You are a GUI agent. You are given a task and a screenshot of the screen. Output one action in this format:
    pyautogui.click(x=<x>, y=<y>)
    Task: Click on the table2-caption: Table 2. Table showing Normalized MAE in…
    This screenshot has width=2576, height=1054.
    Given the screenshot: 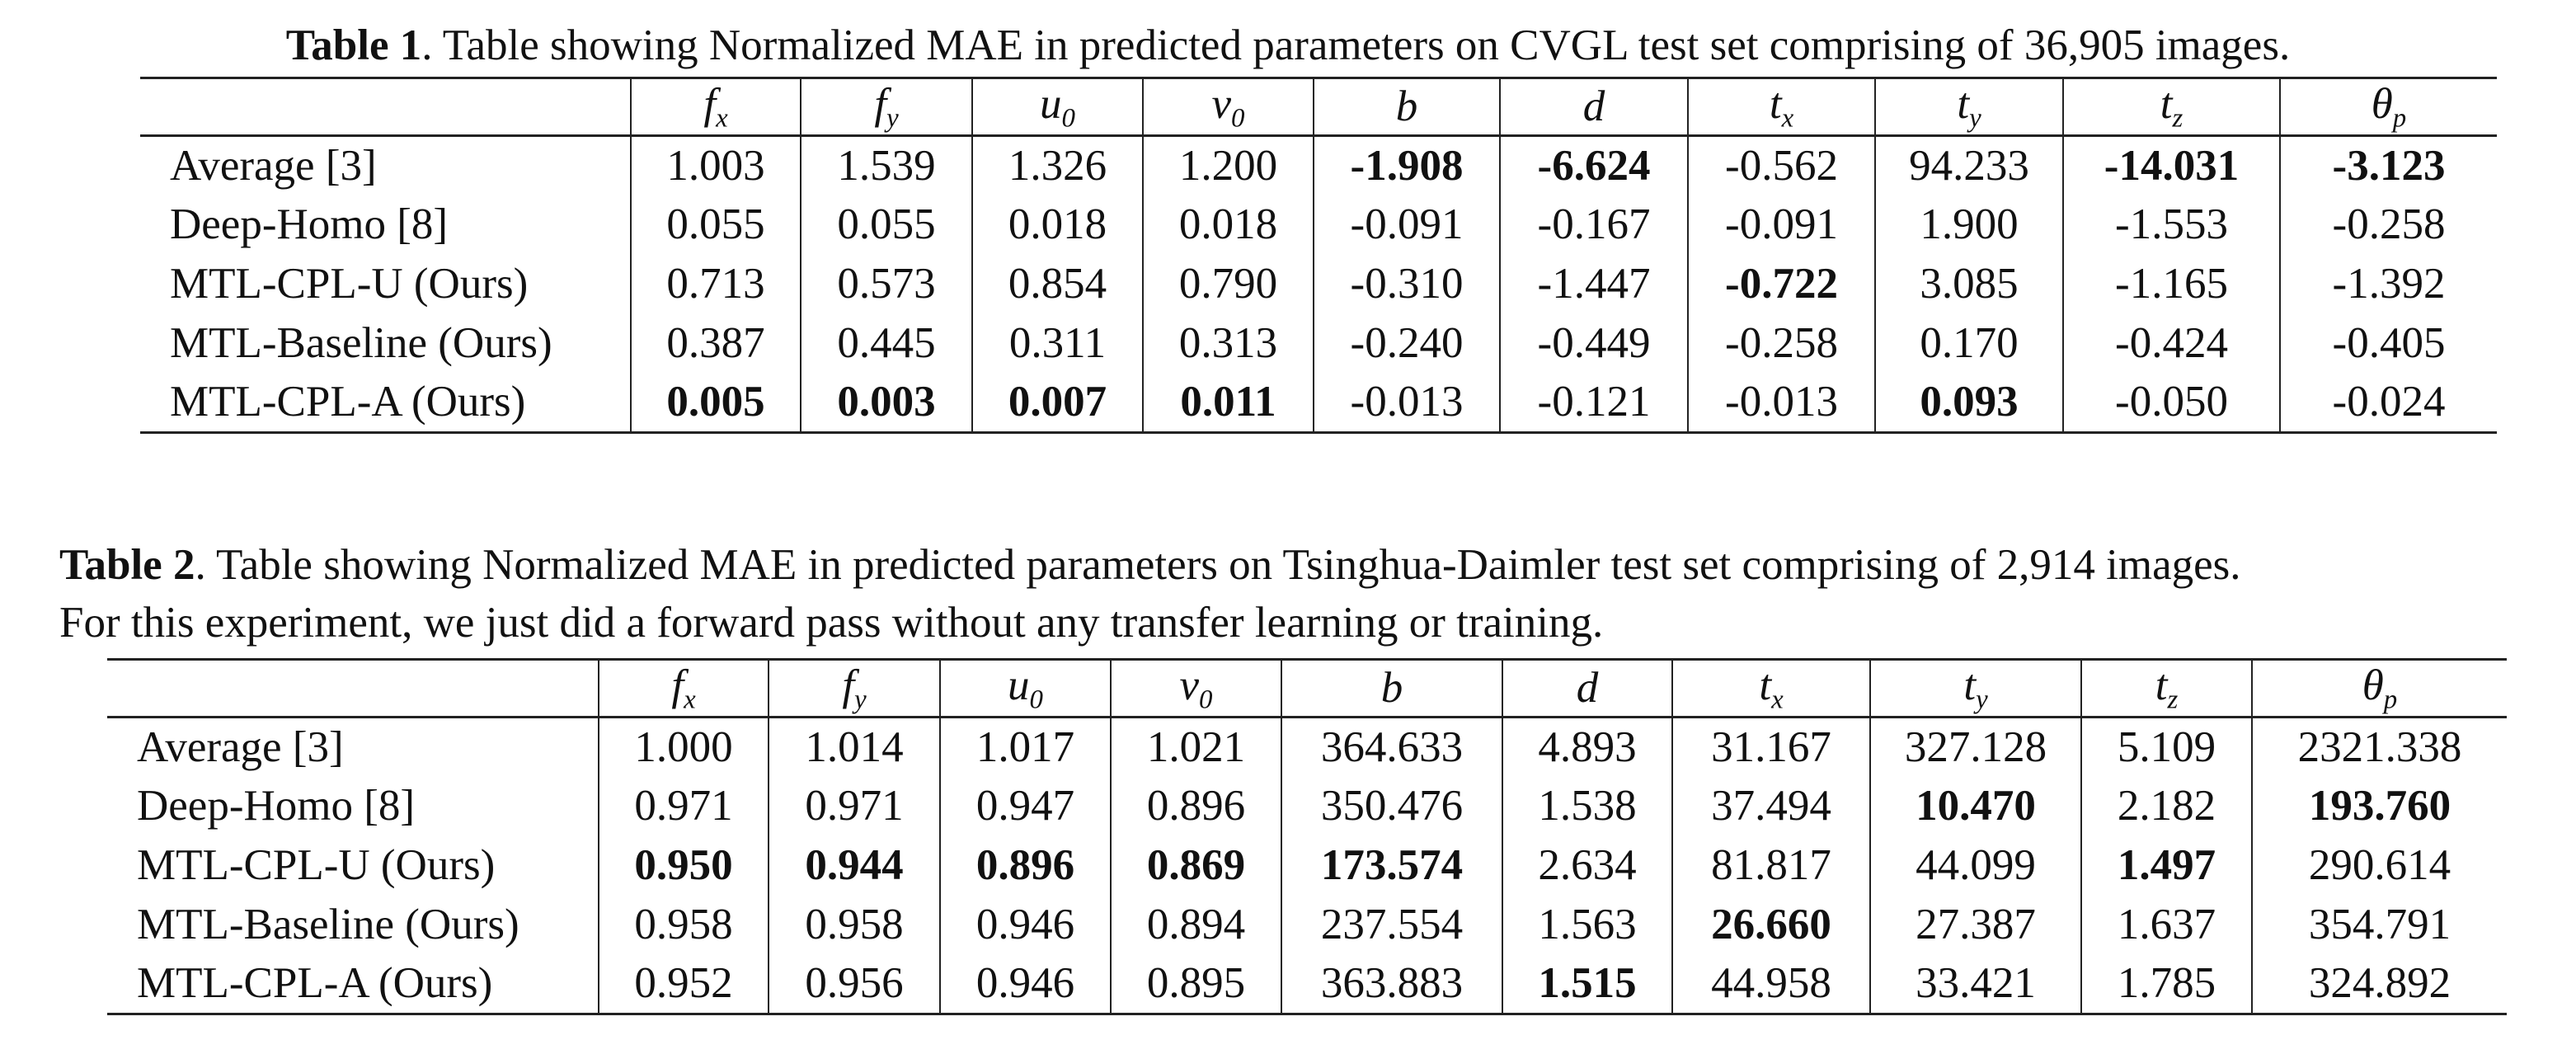 What is the action you would take?
    pyautogui.click(x=1150, y=565)
    